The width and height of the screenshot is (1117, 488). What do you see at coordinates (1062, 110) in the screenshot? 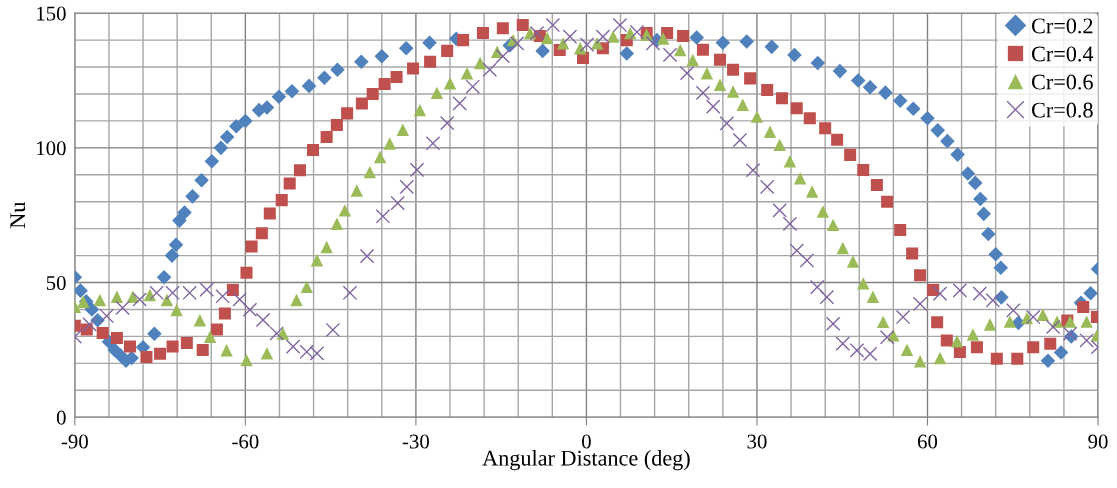
I see `legend-label: Cr=0.8` at bounding box center [1062, 110].